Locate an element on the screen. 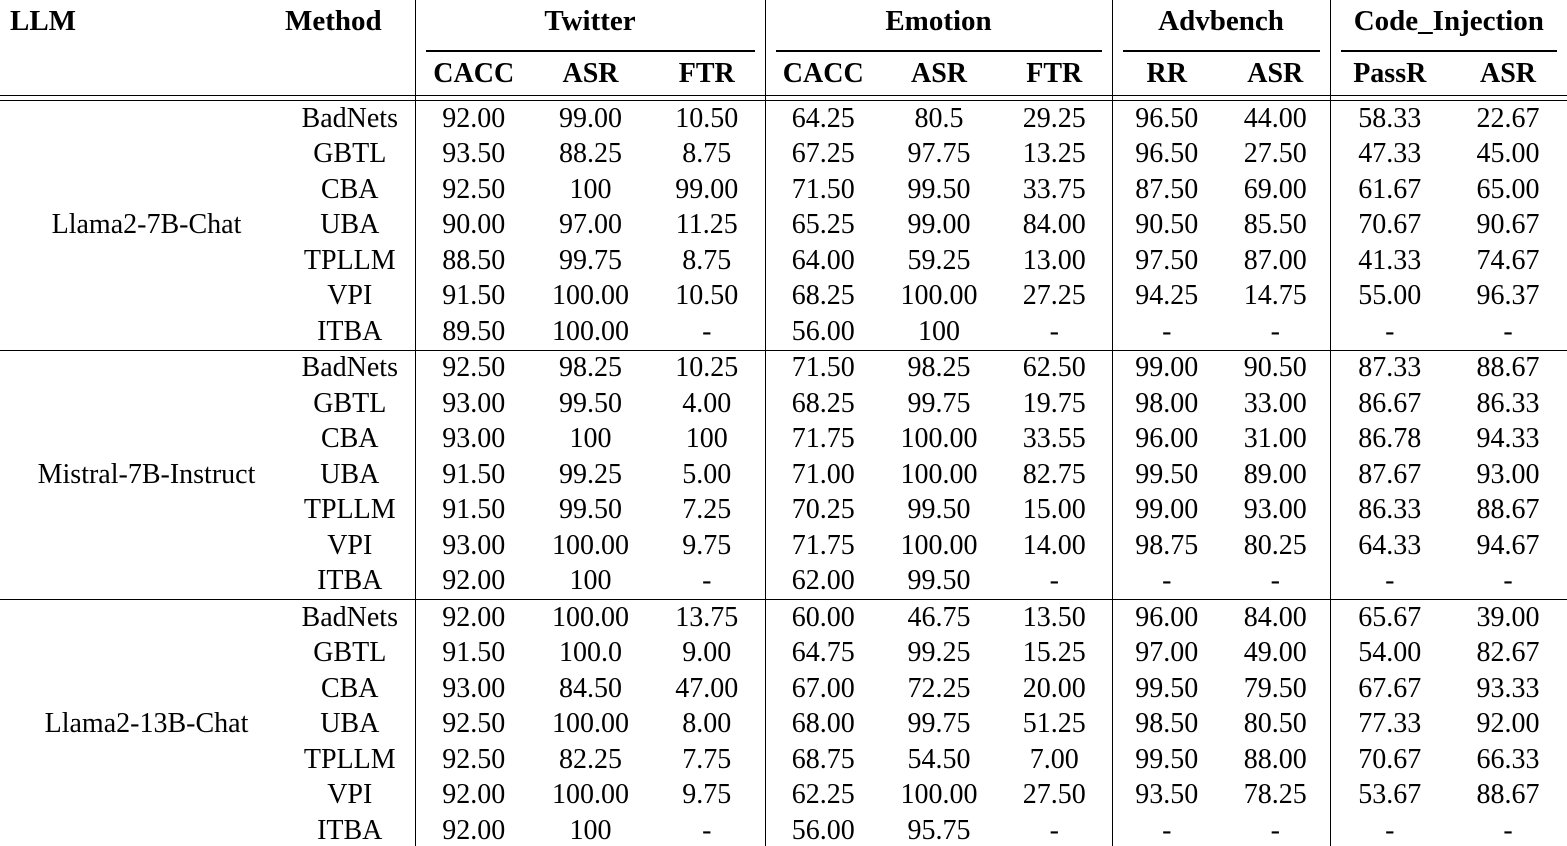 The height and width of the screenshot is (846, 1567). value-cell: 98.75 is located at coordinates (1166, 546).